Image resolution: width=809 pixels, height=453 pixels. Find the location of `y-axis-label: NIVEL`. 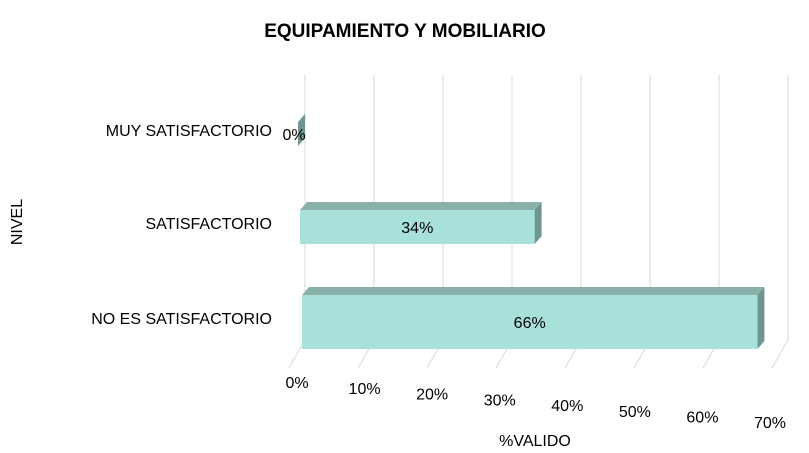

y-axis-label: NIVEL is located at coordinates (17, 222).